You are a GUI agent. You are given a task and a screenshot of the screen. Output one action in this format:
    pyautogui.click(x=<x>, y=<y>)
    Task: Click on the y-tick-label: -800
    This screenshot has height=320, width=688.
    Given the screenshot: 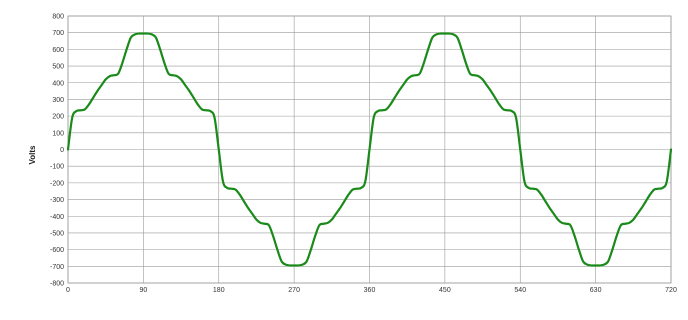 What is the action you would take?
    pyautogui.click(x=57, y=284)
    